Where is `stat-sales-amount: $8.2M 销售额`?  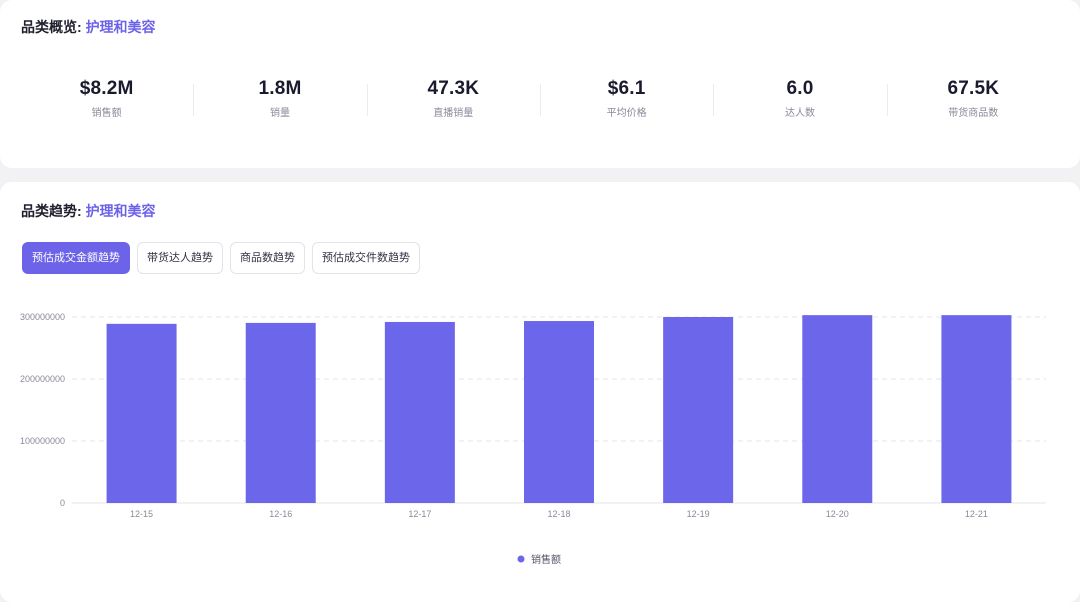 stat-sales-amount: $8.2M 销售额 is located at coordinates (106, 100).